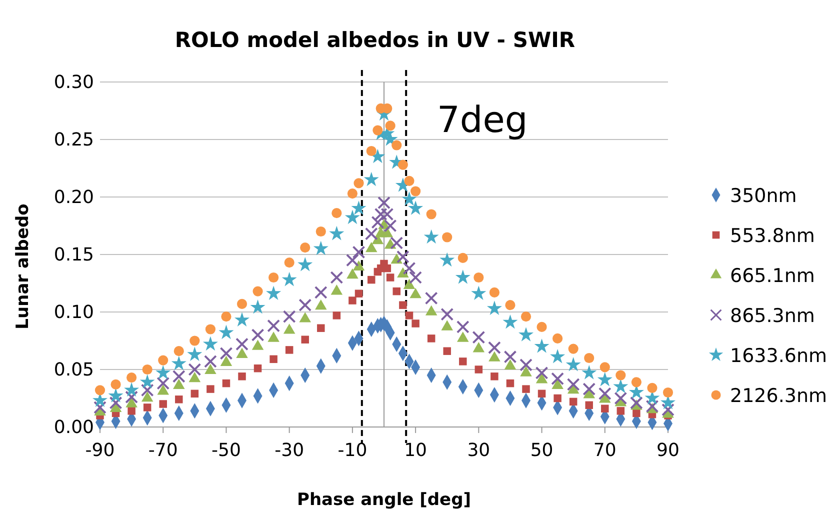  I want to click on x-tick-label: -70, so click(163, 450).